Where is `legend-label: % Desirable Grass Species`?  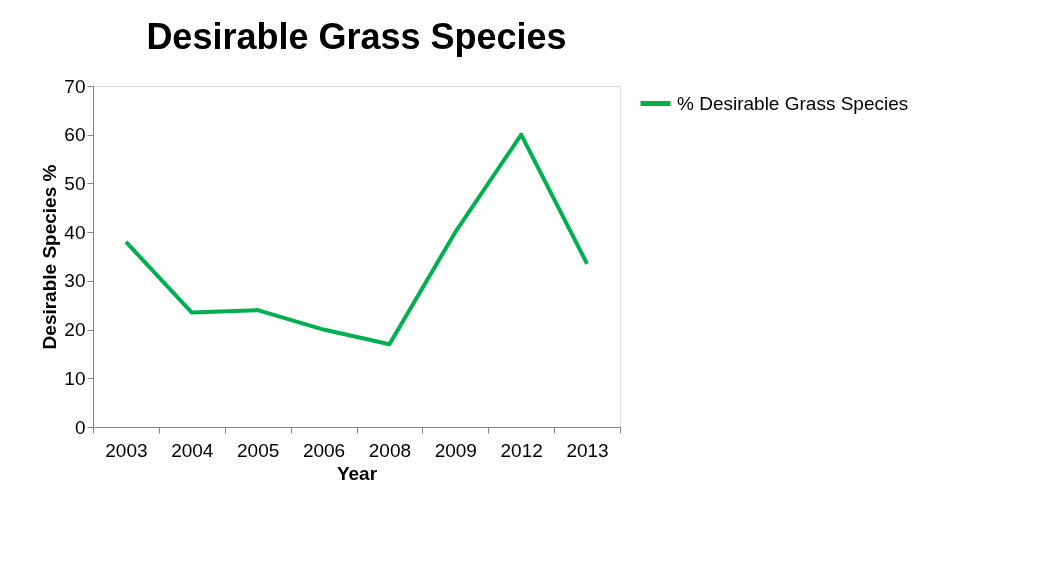 legend-label: % Desirable Grass Species is located at coordinates (793, 103).